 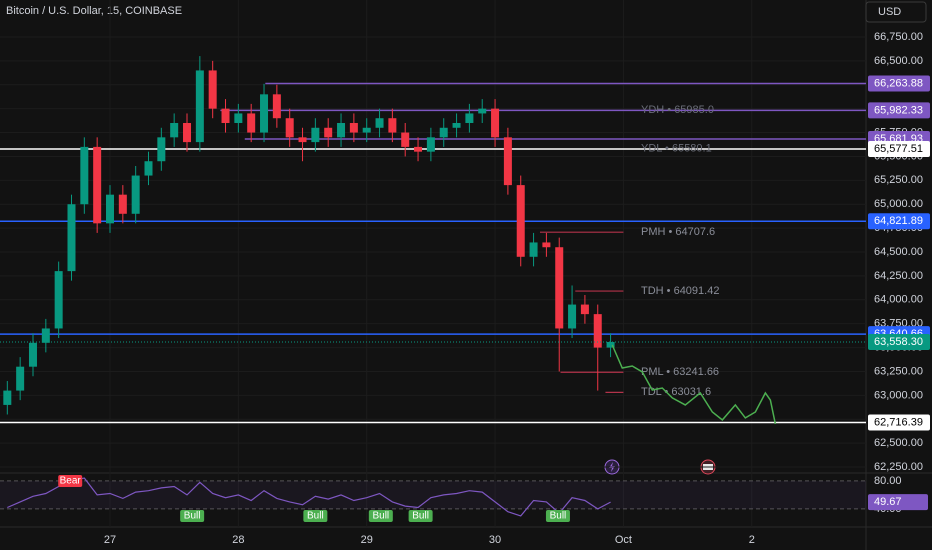 I want to click on y-tick-label: 64,000.00, so click(x=898, y=300).